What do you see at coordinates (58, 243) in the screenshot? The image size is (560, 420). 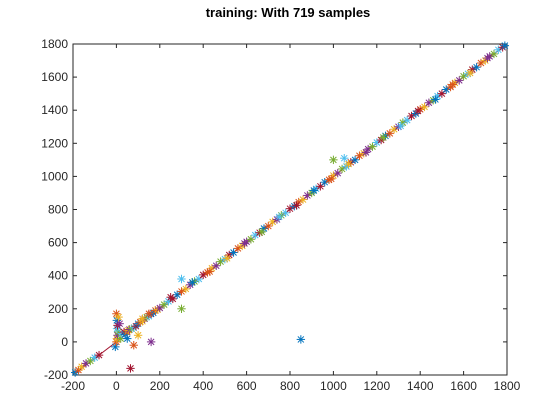 I see `y-tick-label: 600` at bounding box center [58, 243].